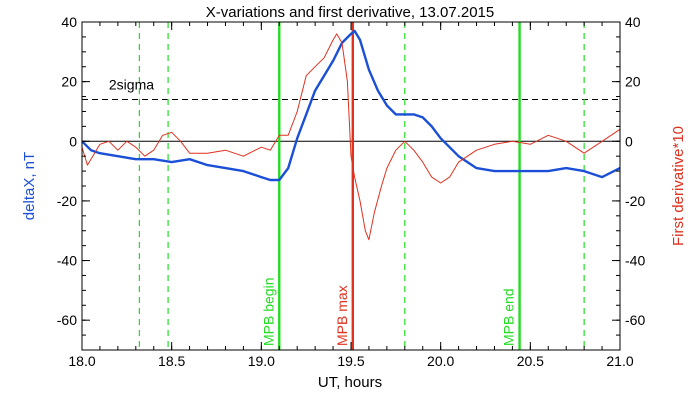 The image size is (700, 400). What do you see at coordinates (261, 361) in the screenshot?
I see `x-tick-label: 19.0` at bounding box center [261, 361].